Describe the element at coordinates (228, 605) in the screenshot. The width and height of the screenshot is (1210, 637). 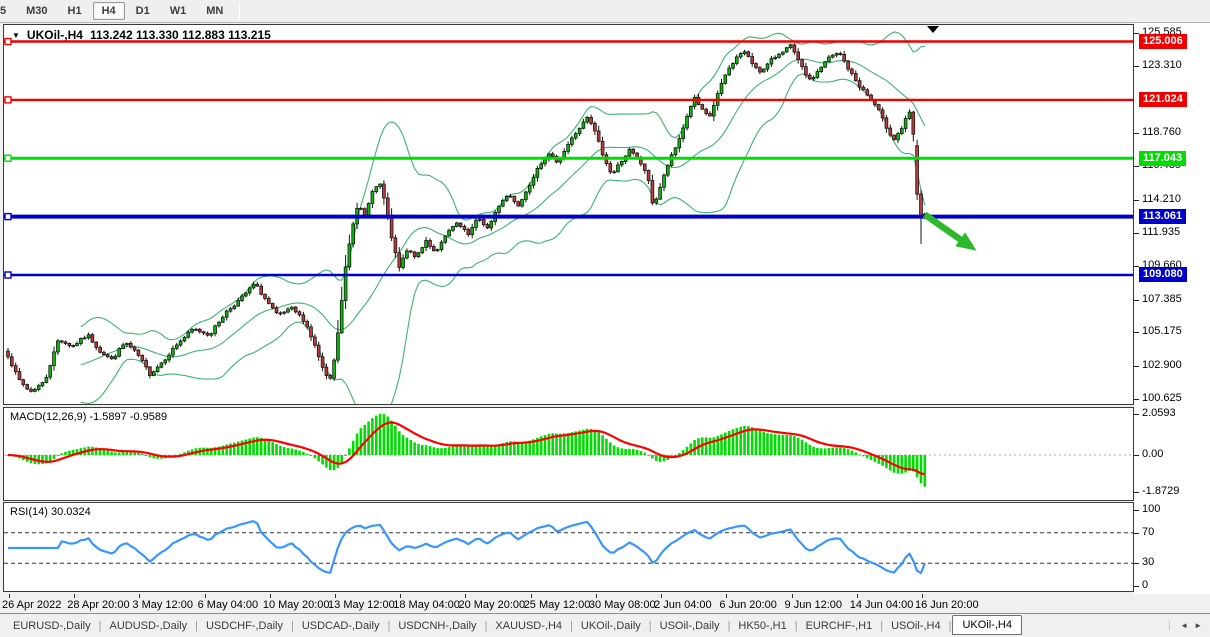
I see `time-axis-label: 6 May 04:00` at that location.